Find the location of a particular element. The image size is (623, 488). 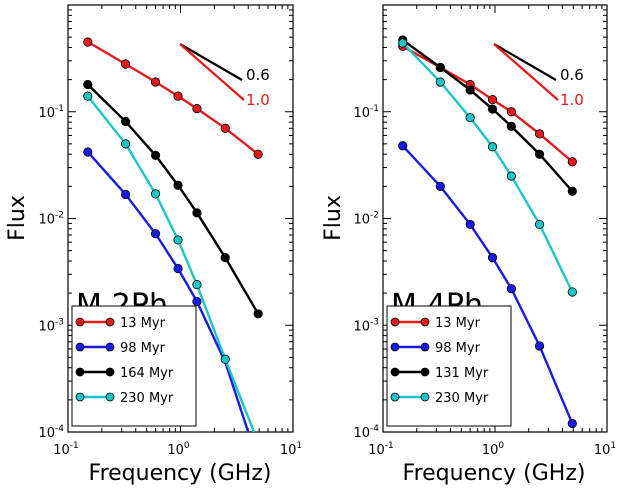

legend-item: 131 Myr is located at coordinates (439, 373).